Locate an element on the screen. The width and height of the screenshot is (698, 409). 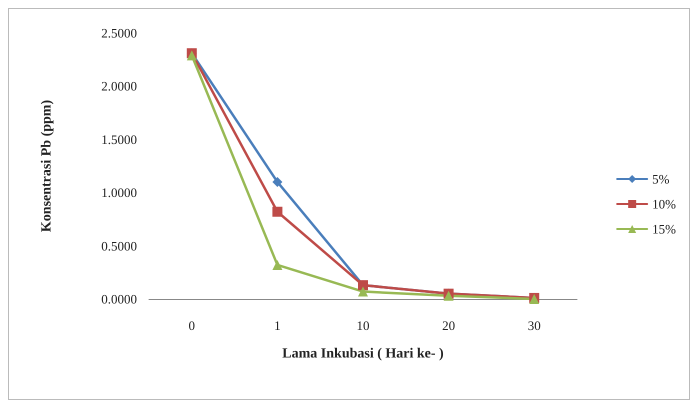
x-tick-label: 20 is located at coordinates (449, 325).